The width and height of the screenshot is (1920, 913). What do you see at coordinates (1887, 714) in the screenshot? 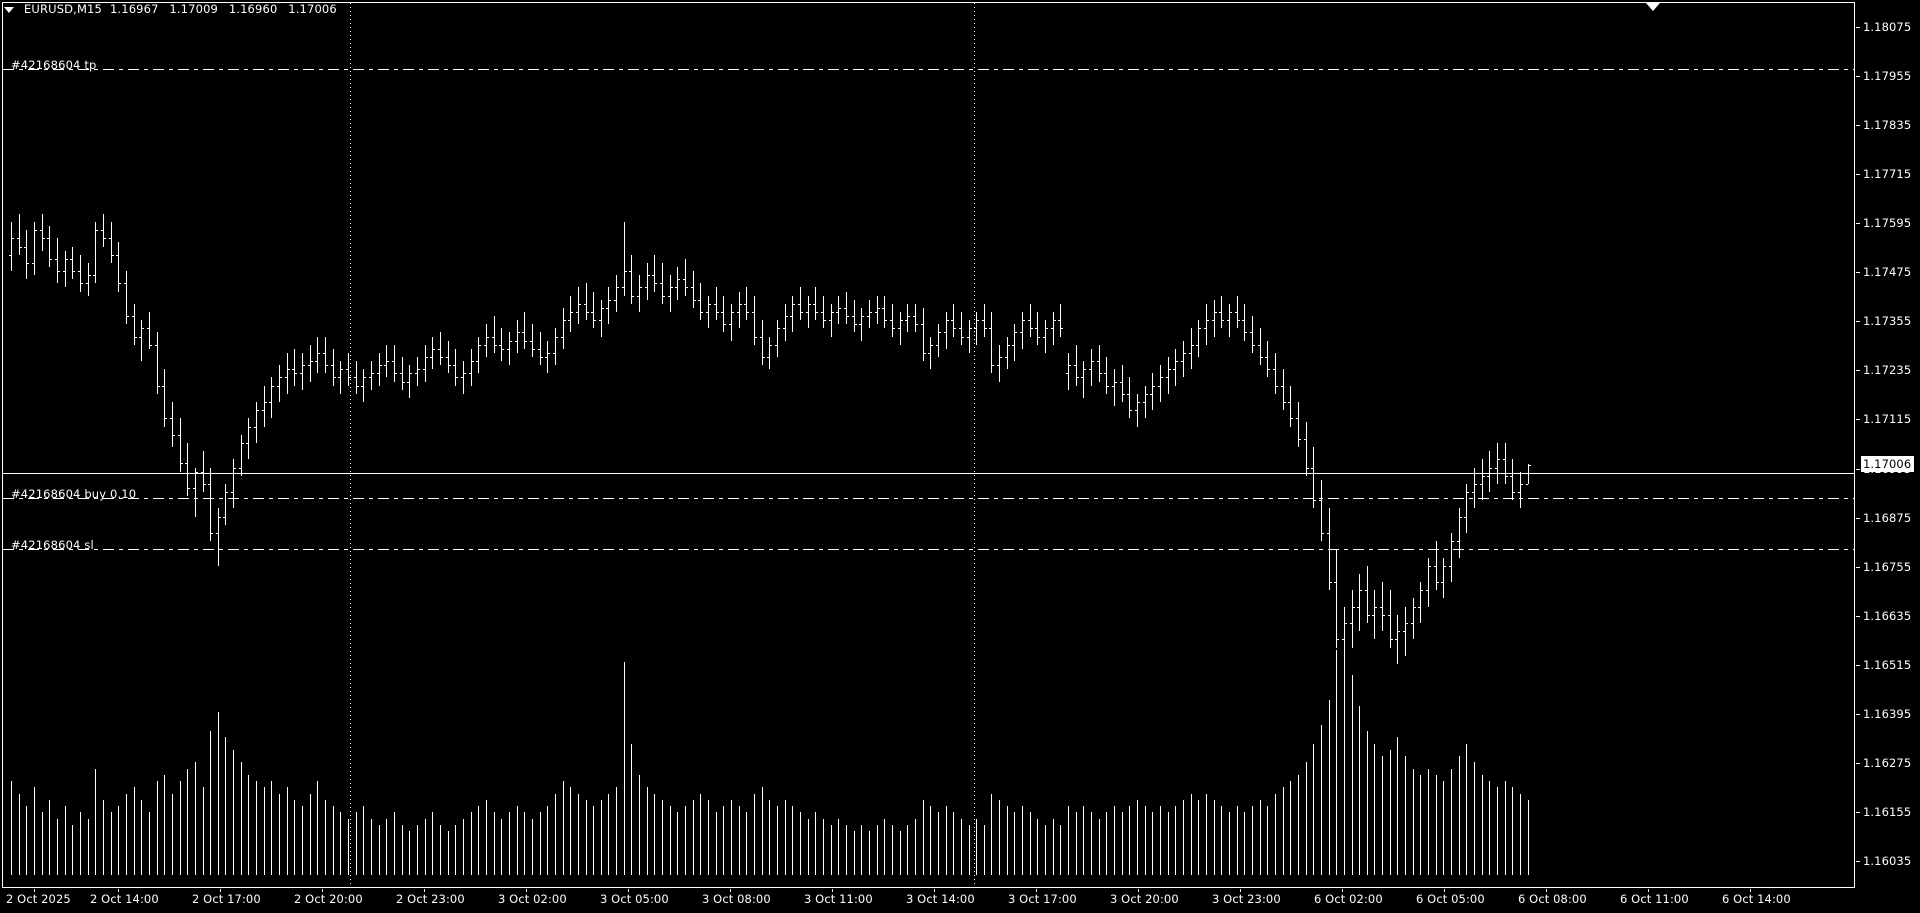
I see `price-label: 1.16395` at bounding box center [1887, 714].